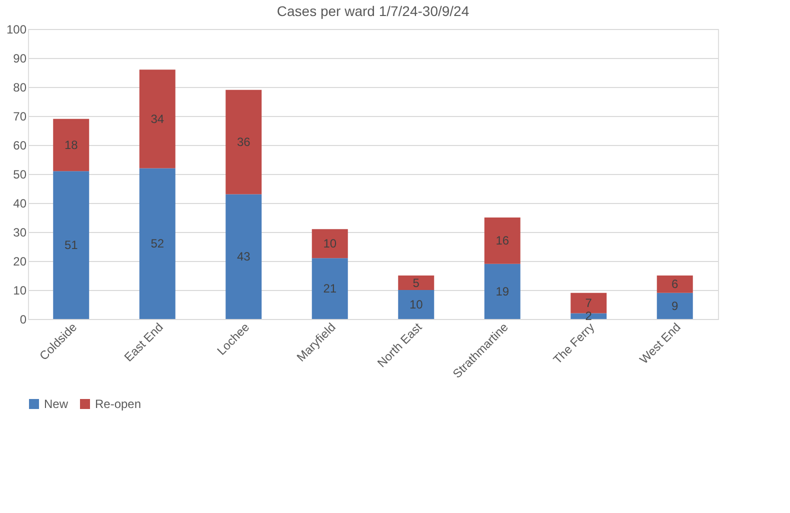 Image resolution: width=790 pixels, height=513 pixels. I want to click on y-tick-label: 70, so click(20, 117).